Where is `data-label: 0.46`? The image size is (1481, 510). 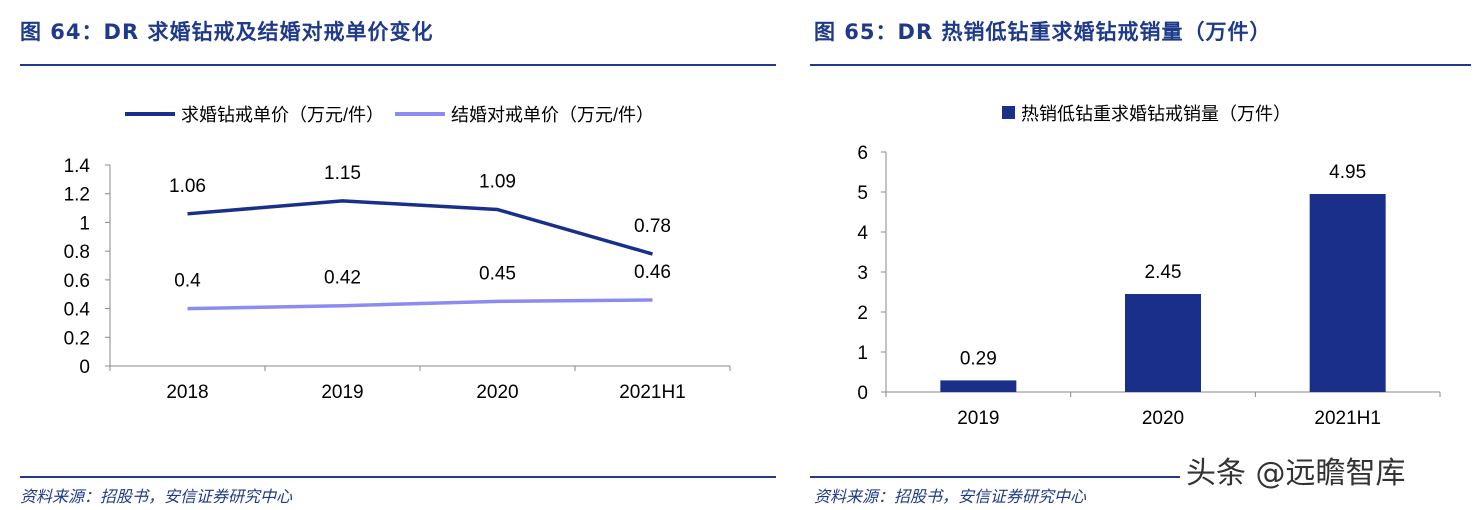 data-label: 0.46 is located at coordinates (652, 272).